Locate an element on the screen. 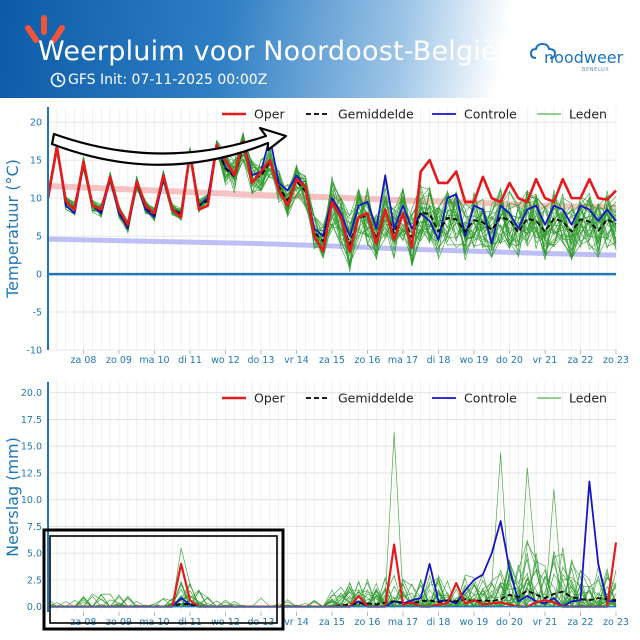 The image size is (640, 640). y-tick-label: -5 is located at coordinates (37, 313).